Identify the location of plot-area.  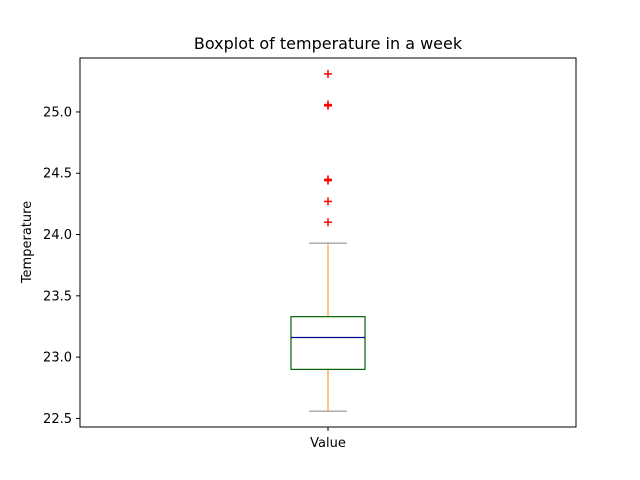
(328, 240).